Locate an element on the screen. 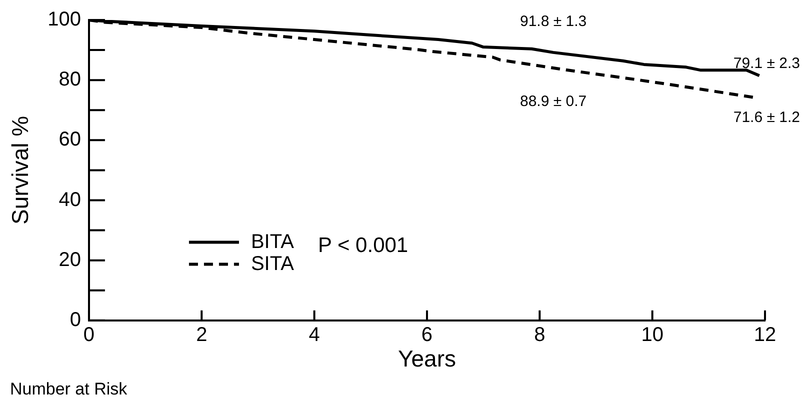 This screenshot has height=402, width=805. x-axis-title: Years is located at coordinates (427, 359).